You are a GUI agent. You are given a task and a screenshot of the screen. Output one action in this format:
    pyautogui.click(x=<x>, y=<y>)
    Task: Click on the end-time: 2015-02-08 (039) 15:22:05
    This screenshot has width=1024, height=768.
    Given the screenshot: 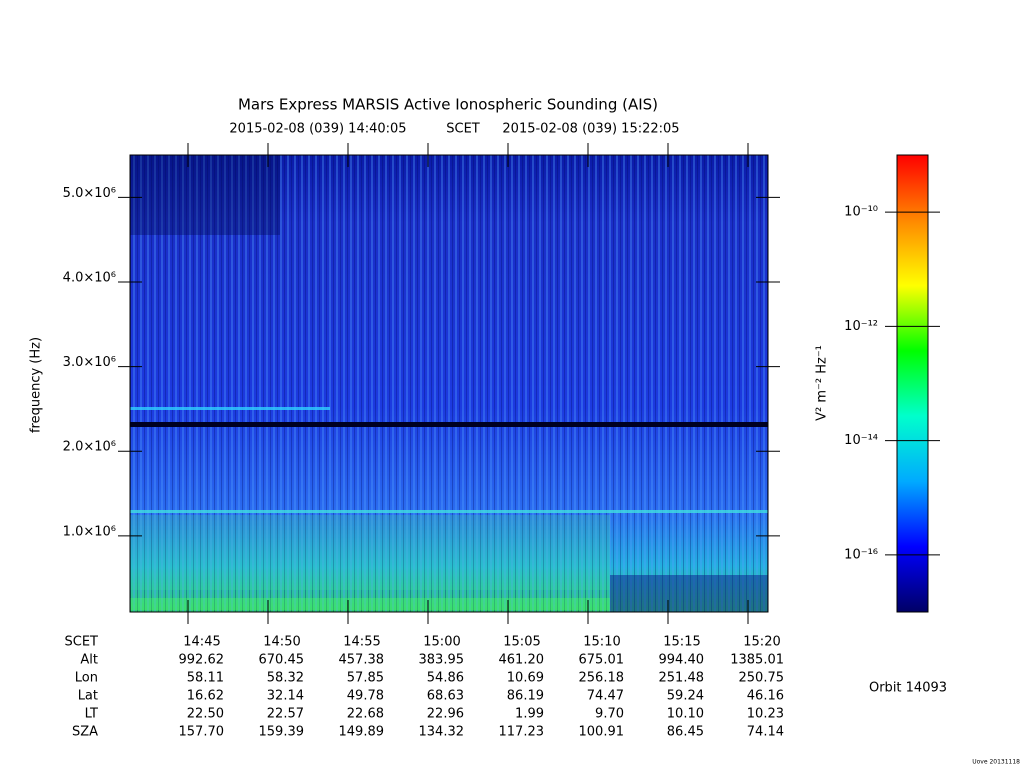 What is the action you would take?
    pyautogui.click(x=590, y=129)
    